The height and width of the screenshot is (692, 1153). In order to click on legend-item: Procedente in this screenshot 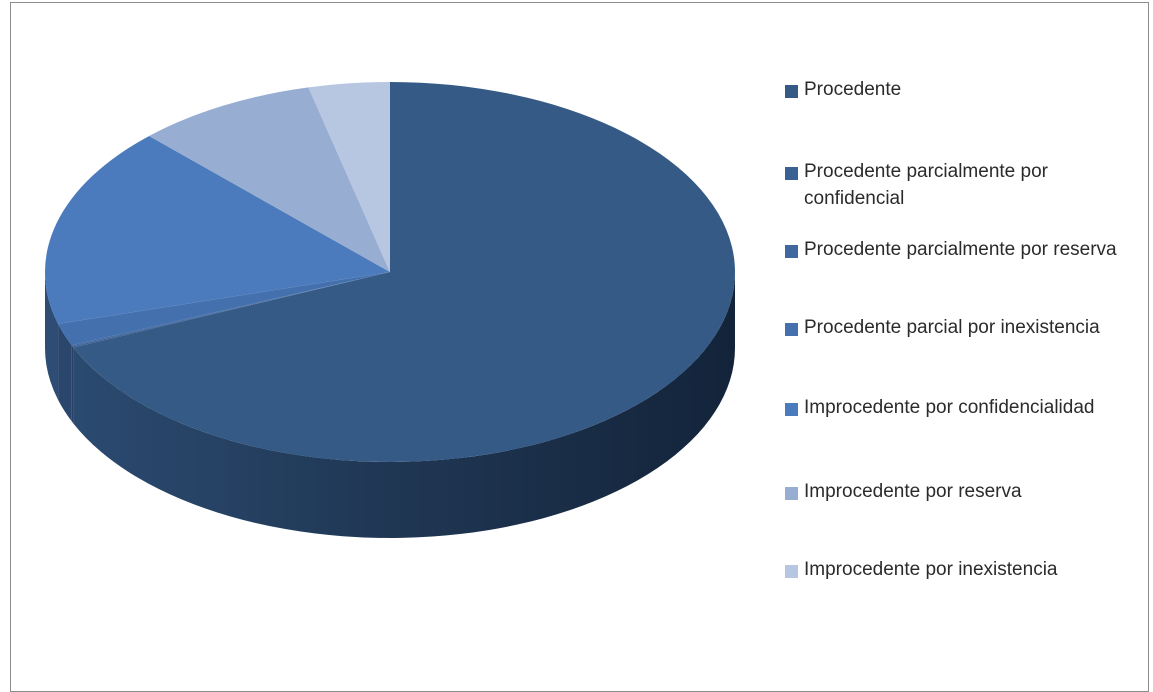, I will do `click(964, 89)`.